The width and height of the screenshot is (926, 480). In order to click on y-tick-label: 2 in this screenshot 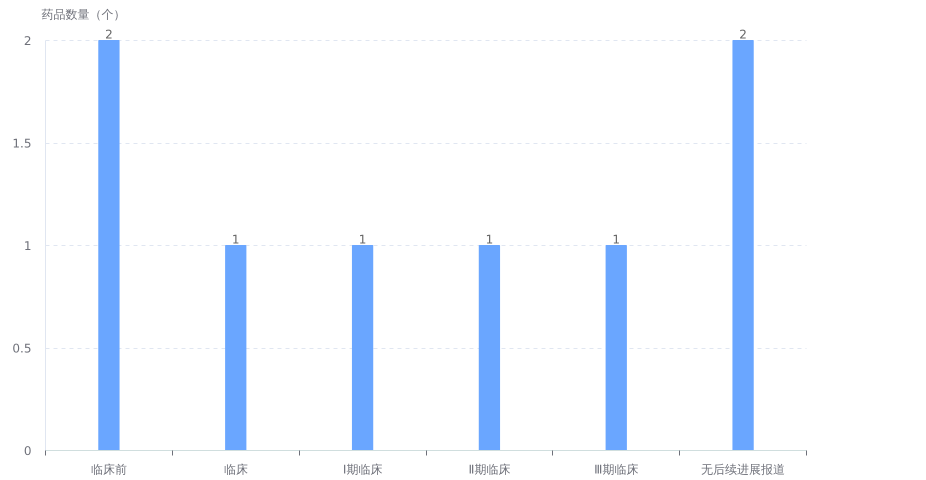, I will do `click(28, 41)`.